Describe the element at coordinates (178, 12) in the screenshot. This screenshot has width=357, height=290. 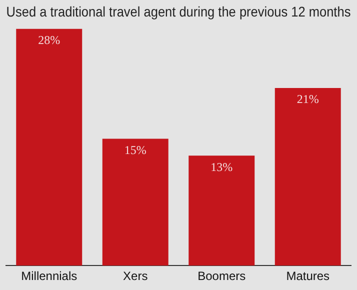
I see `chart-title: Used a traditional travel agent during the previous 12 months` at that location.